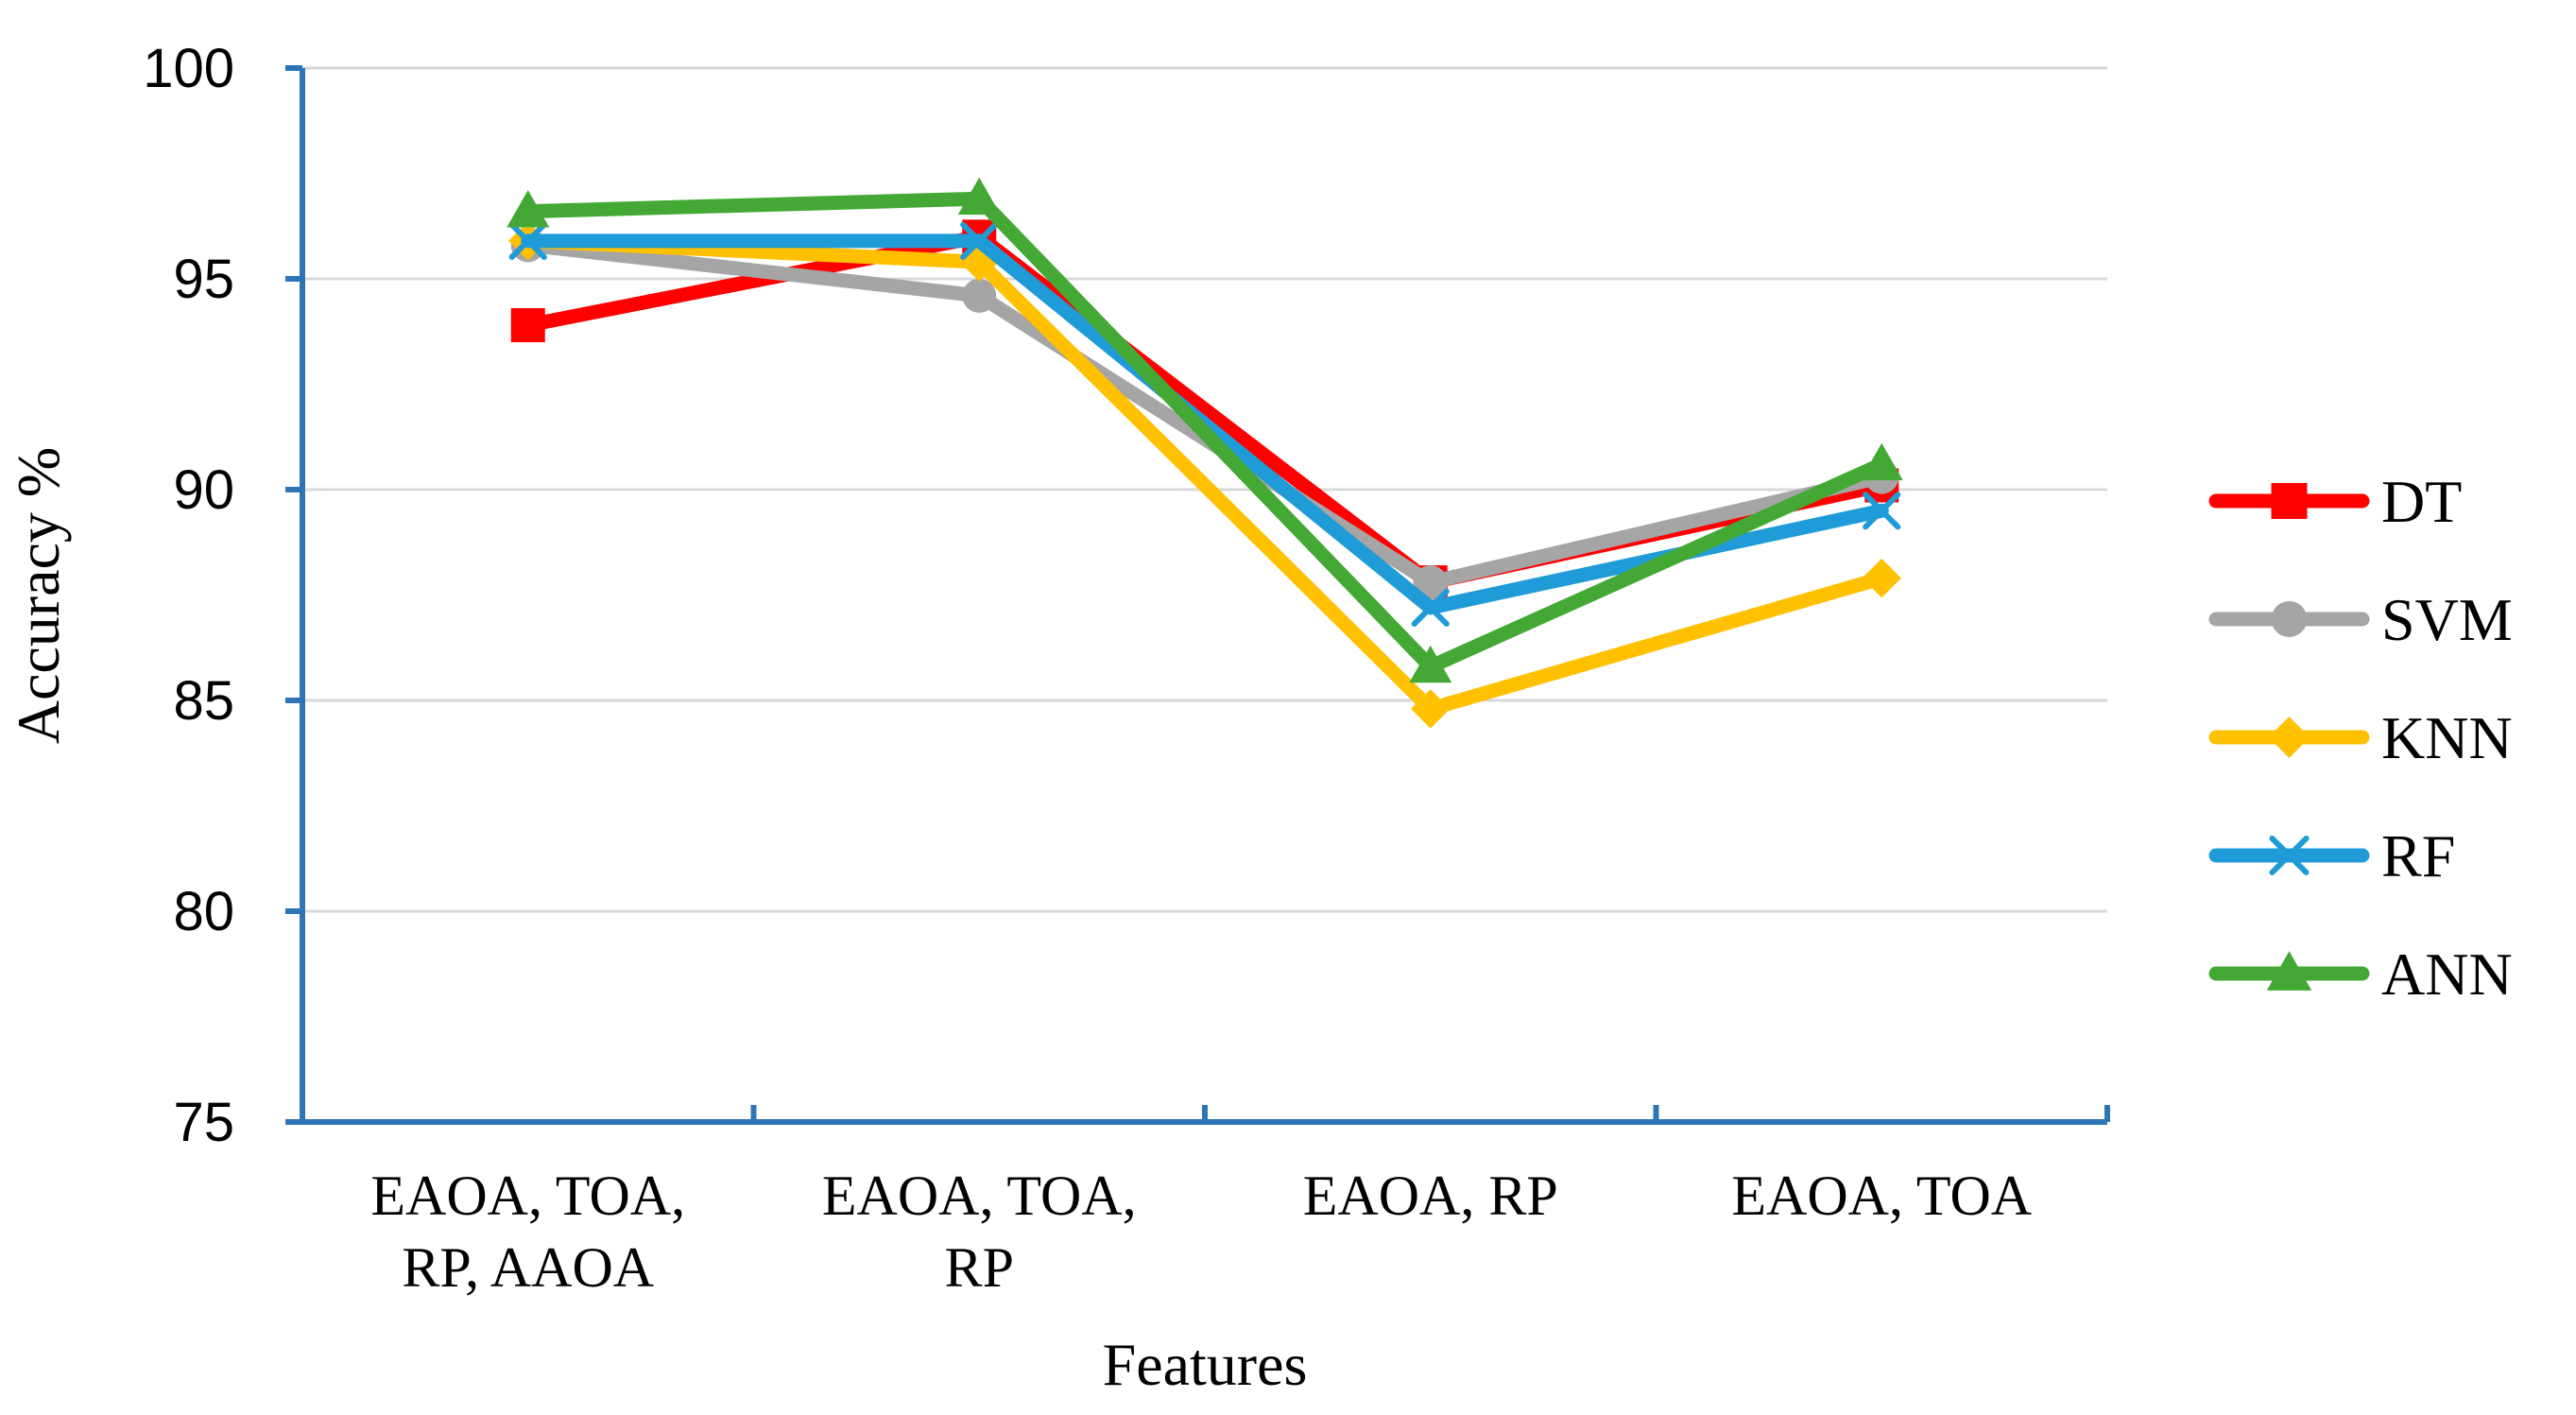  I want to click on y-tick-labels: 75 80 85 90 95 100, so click(188, 596).